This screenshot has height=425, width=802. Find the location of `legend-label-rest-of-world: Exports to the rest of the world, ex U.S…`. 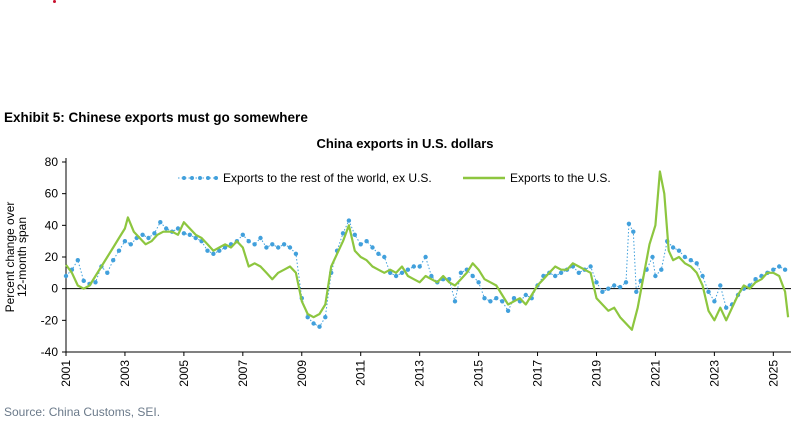

legend-label-rest-of-world: Exports to the rest of the world, ex U.S… is located at coordinates (327, 178).